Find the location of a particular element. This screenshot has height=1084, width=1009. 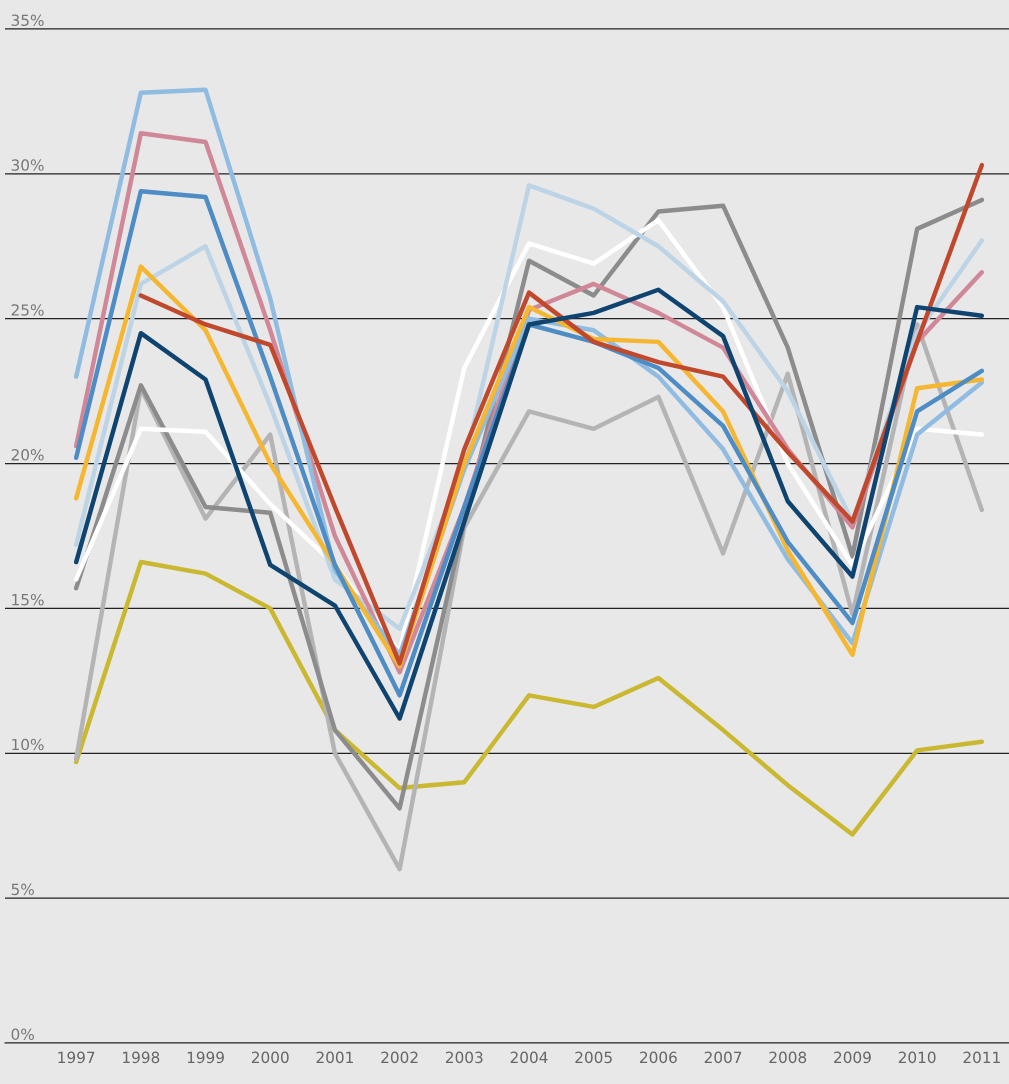

y-tick-label: 20% is located at coordinates (27, 455).